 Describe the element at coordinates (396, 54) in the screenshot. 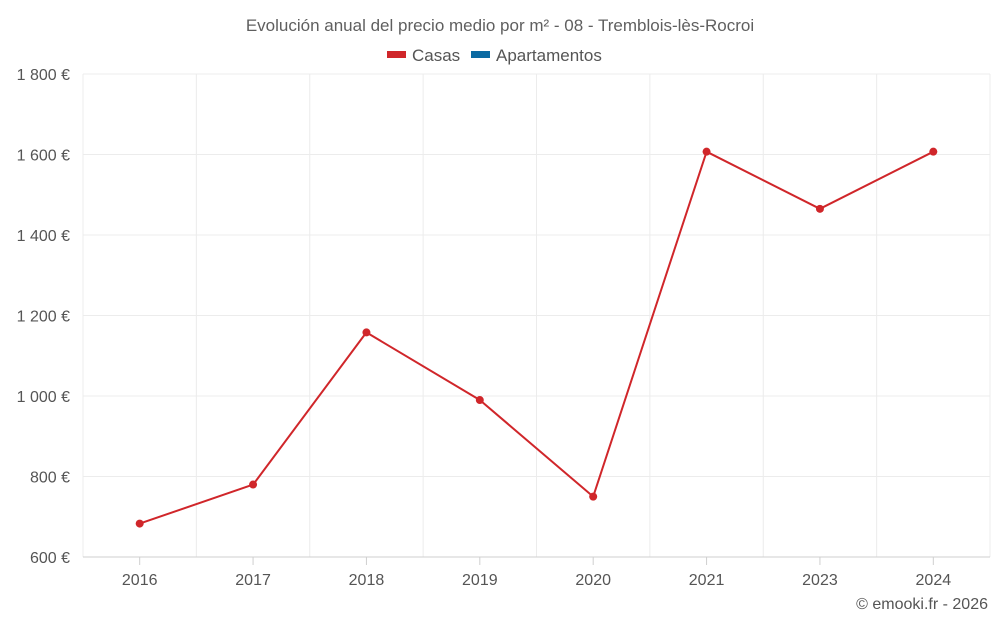

I see `legend-swatch-casas` at that location.